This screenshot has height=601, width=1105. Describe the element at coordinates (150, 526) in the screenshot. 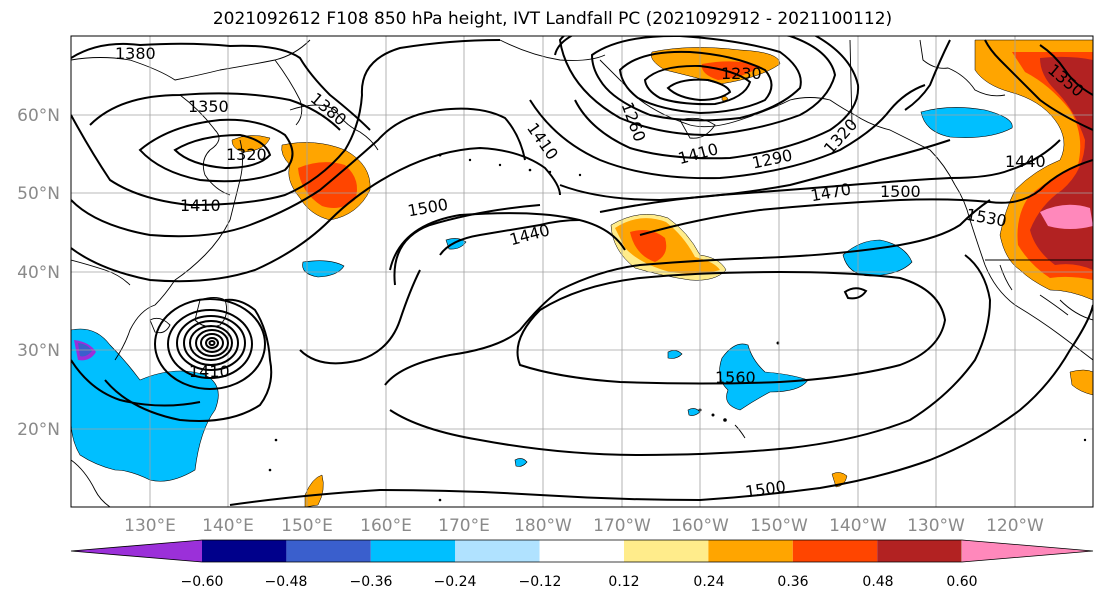

I see `svg-text: 130°E` at that location.